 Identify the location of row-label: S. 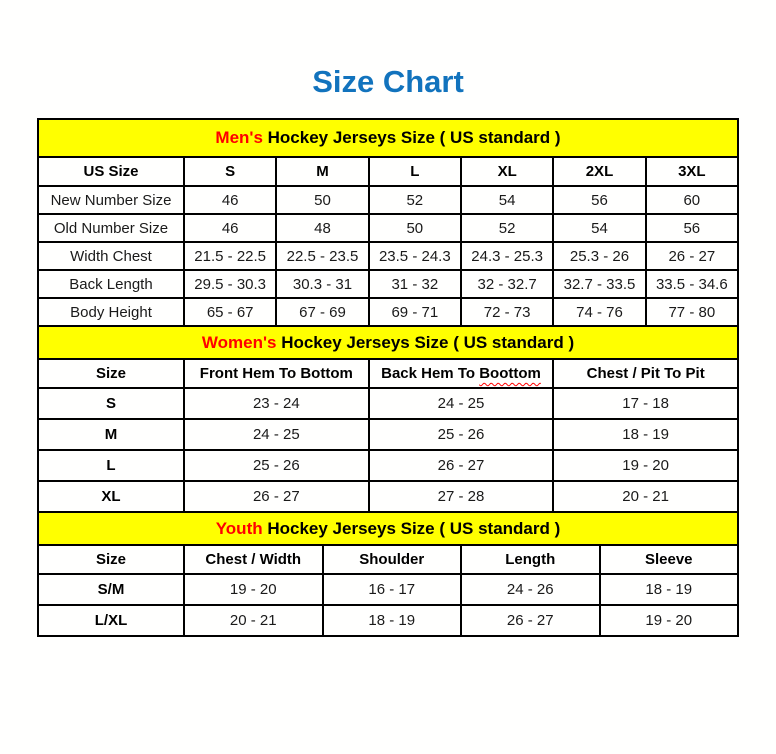
(111, 403).